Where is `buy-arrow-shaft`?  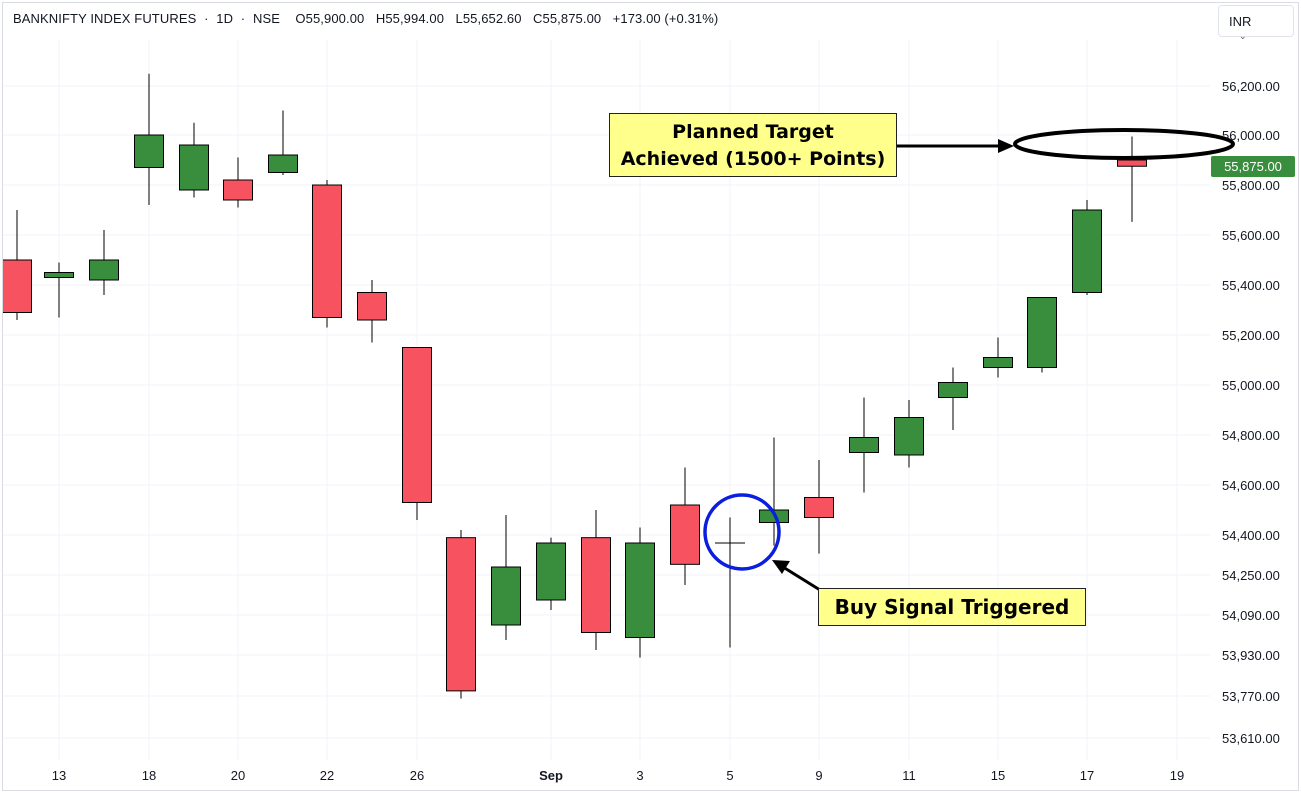
buy-arrow-shaft is located at coordinates (801, 578).